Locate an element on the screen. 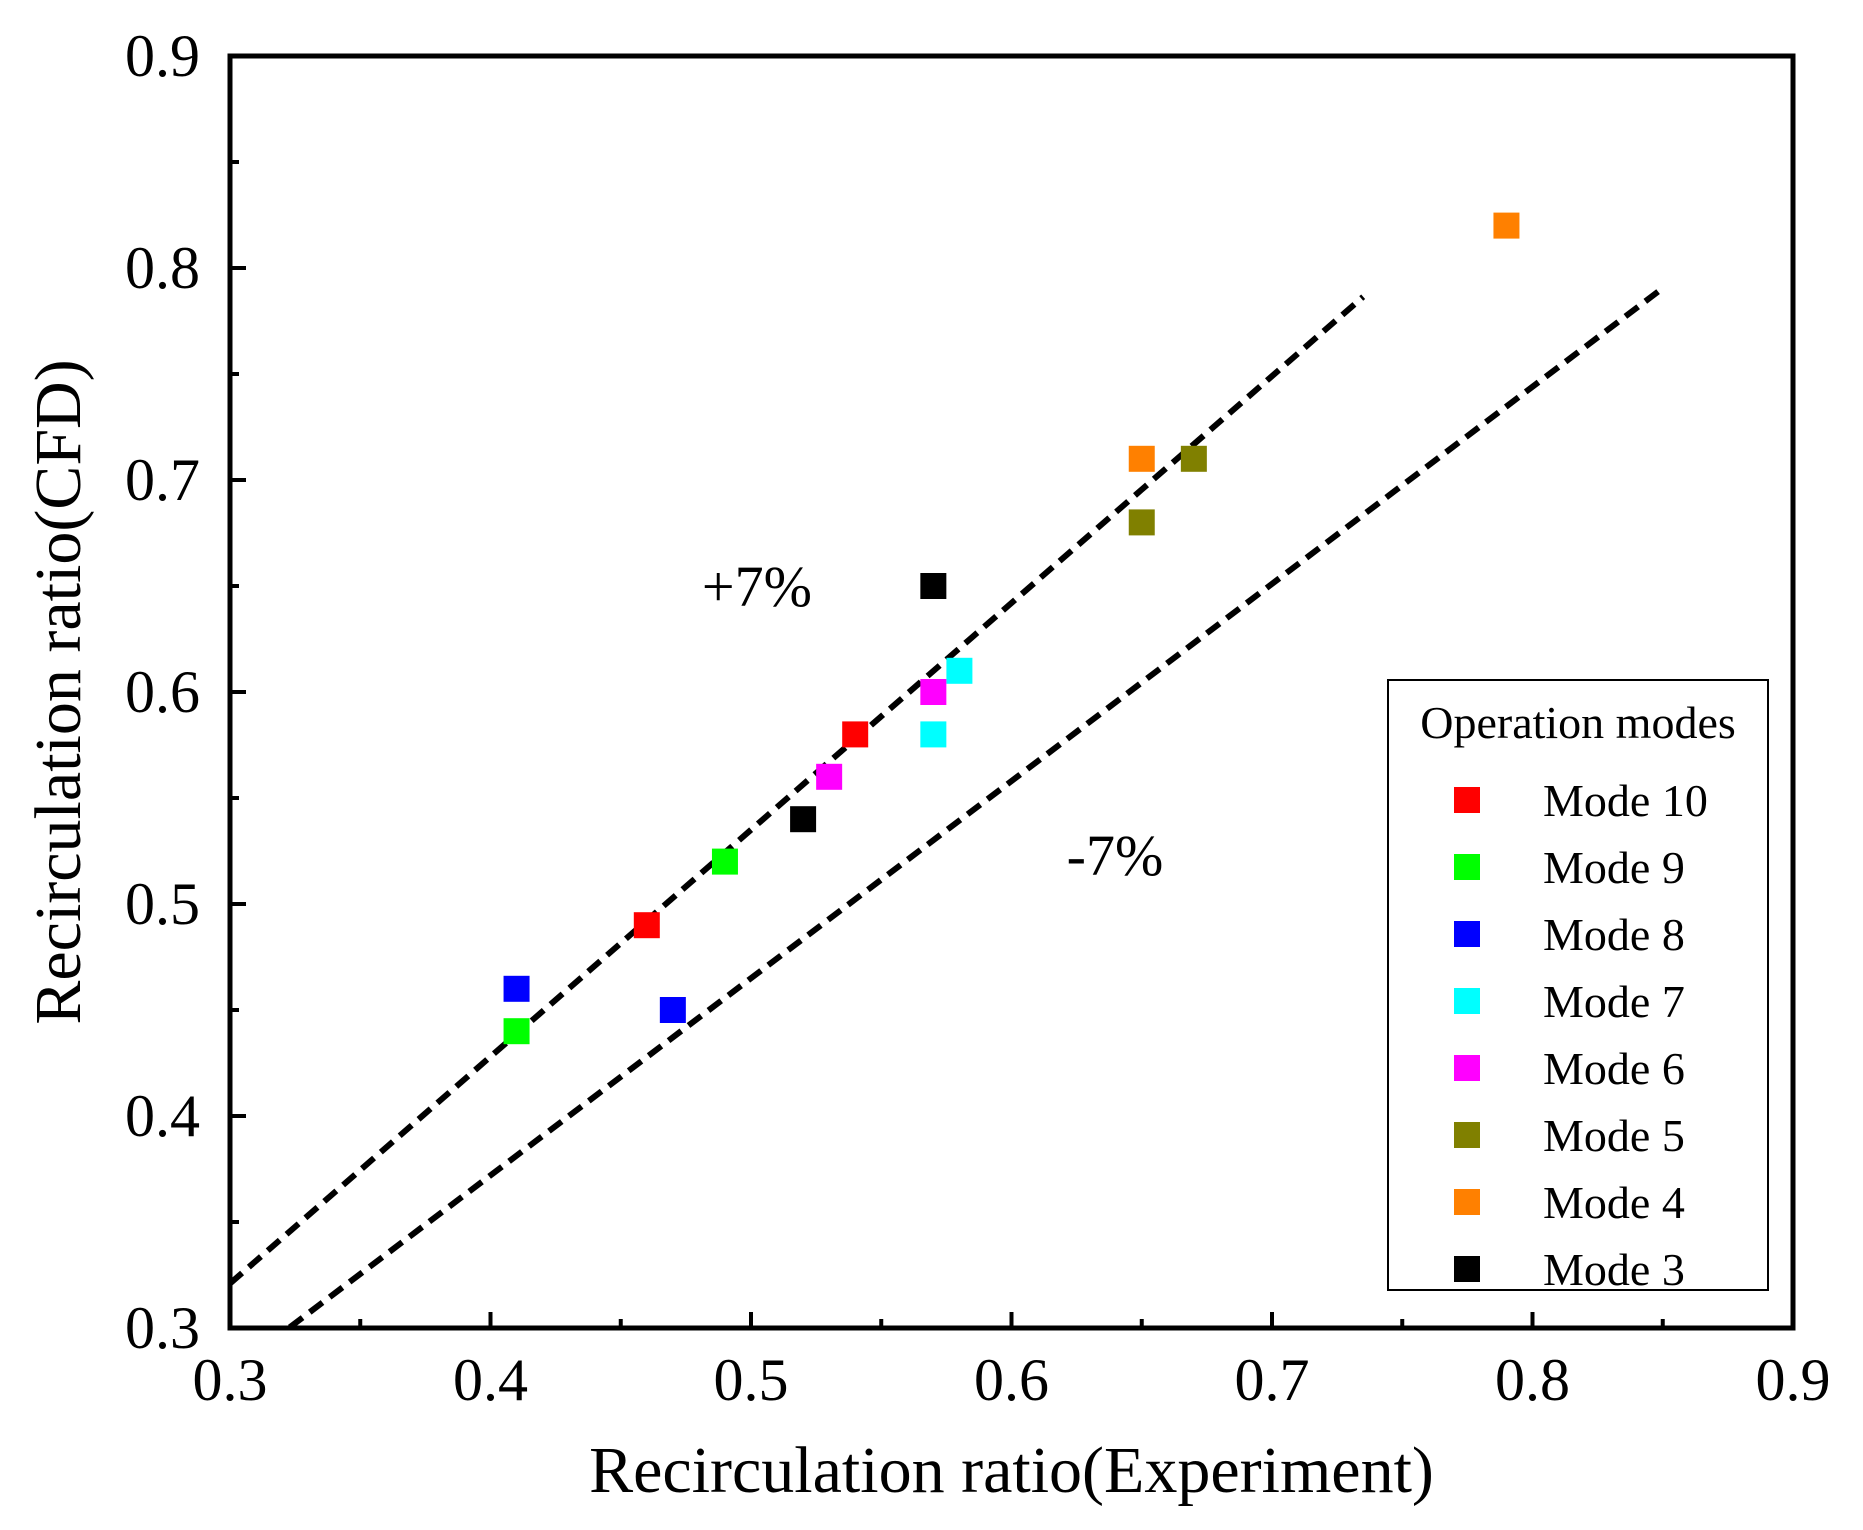  annotation-plus-7: +7% is located at coordinates (757, 586).